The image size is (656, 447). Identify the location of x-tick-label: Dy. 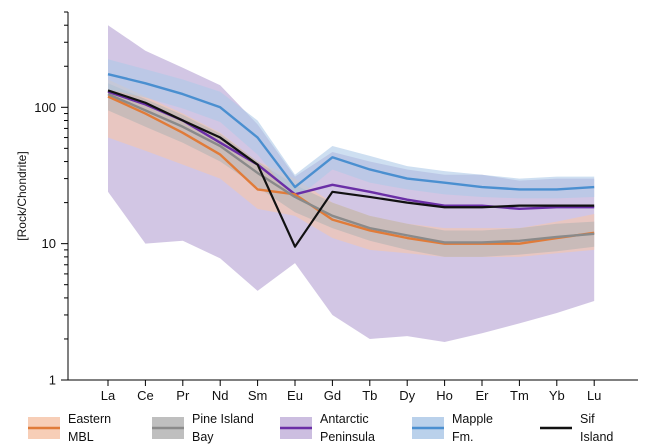
(407, 395).